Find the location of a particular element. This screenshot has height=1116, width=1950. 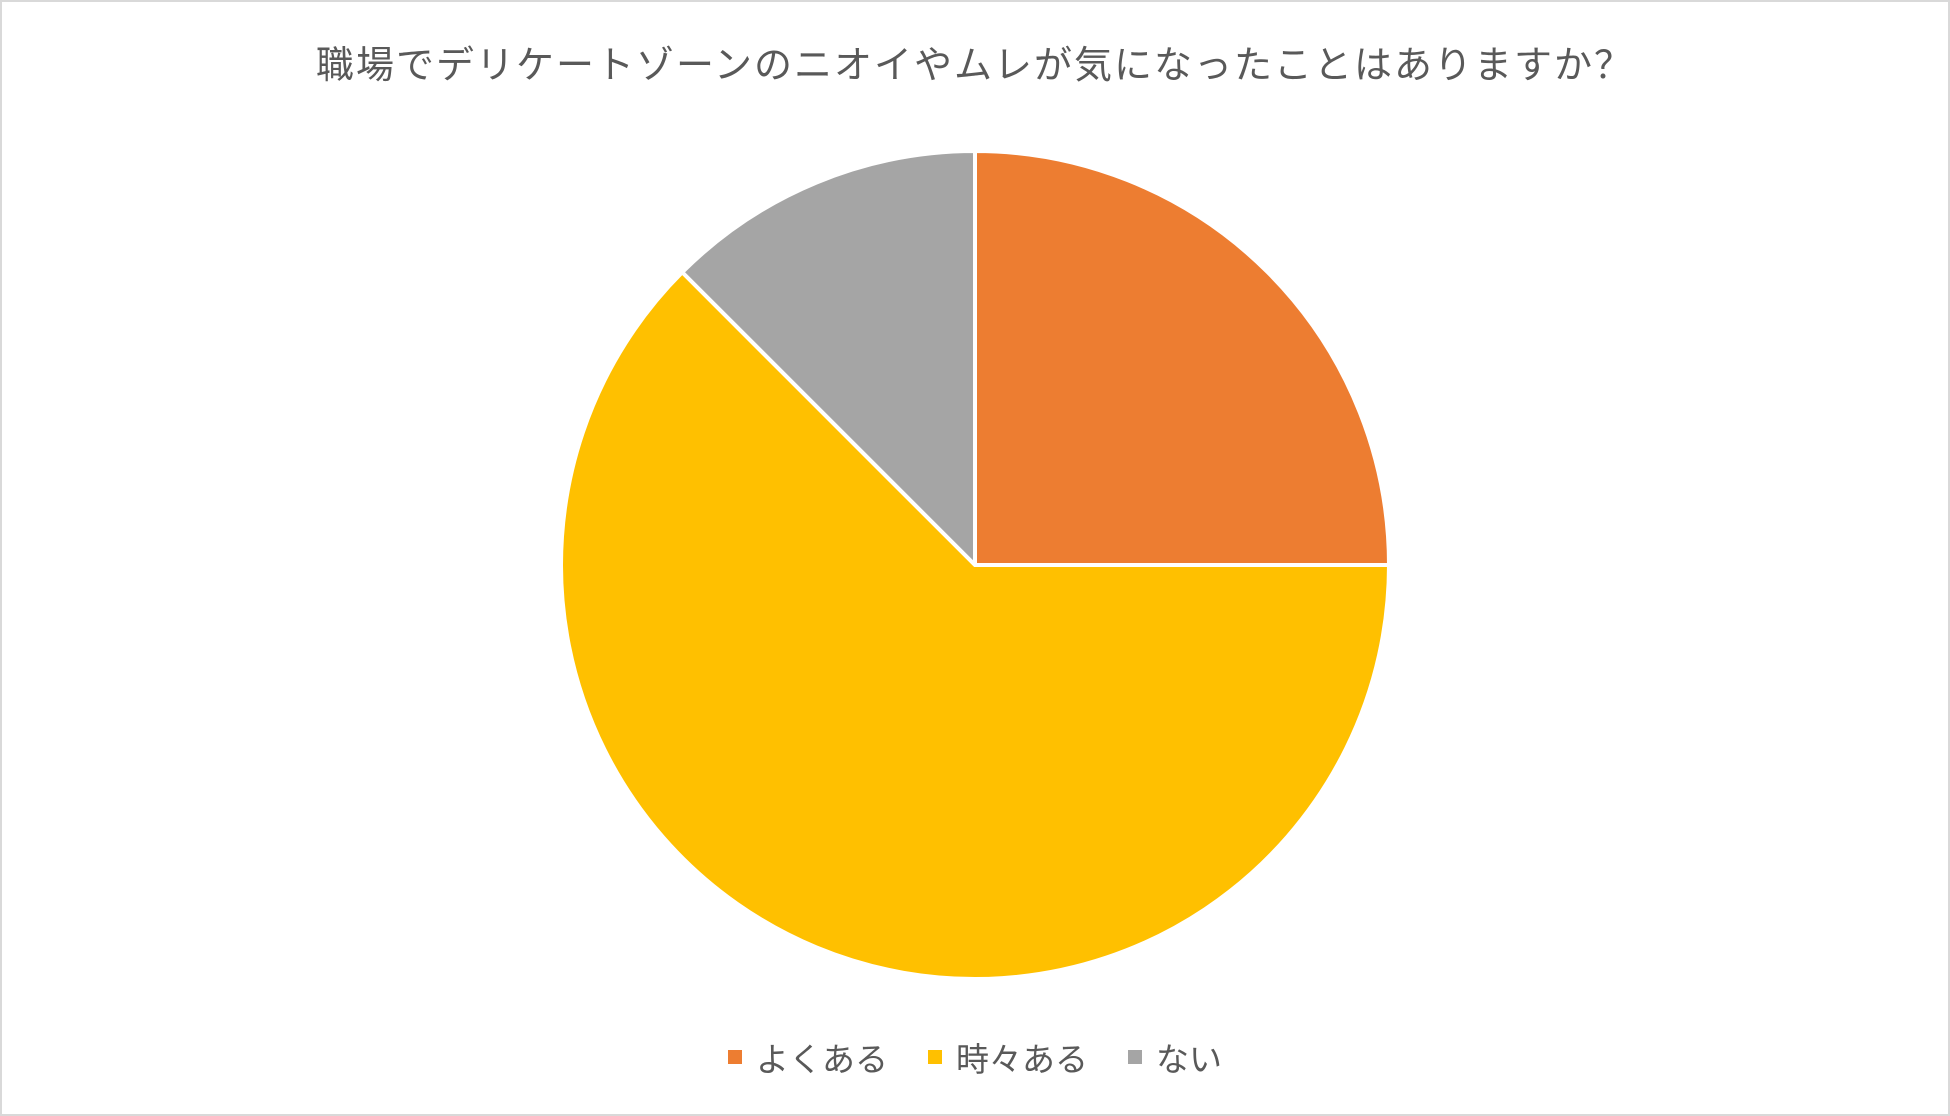

legend-item-often: よくある is located at coordinates (808, 1057).